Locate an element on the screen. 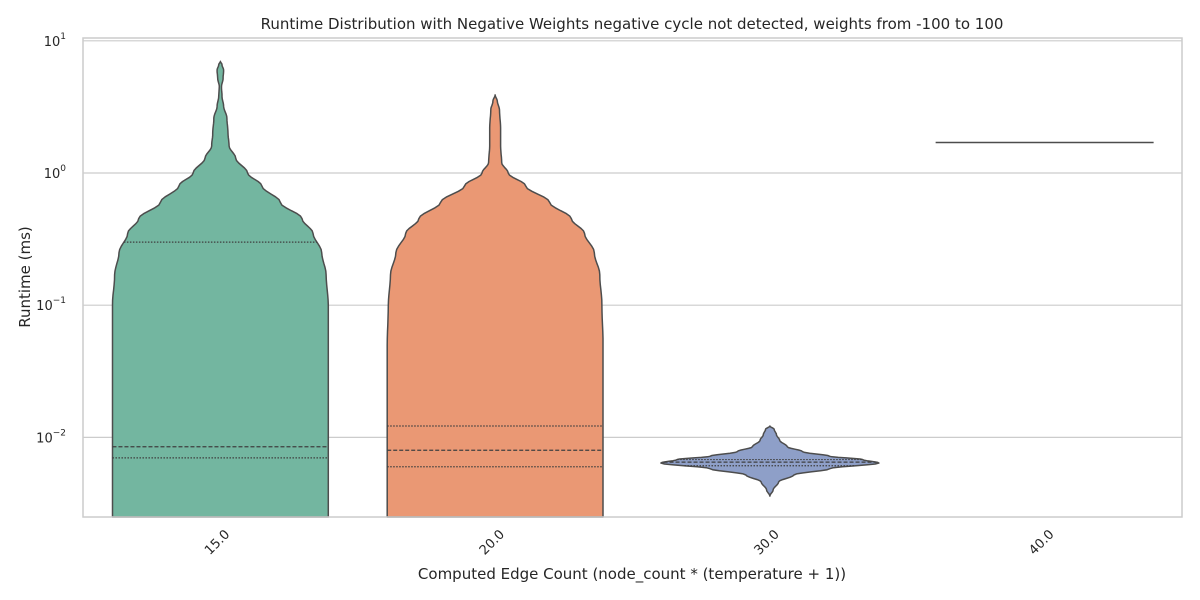 This screenshot has height=600, width=1200. y-axis-label: Runtime (ms) is located at coordinates (25, 277).